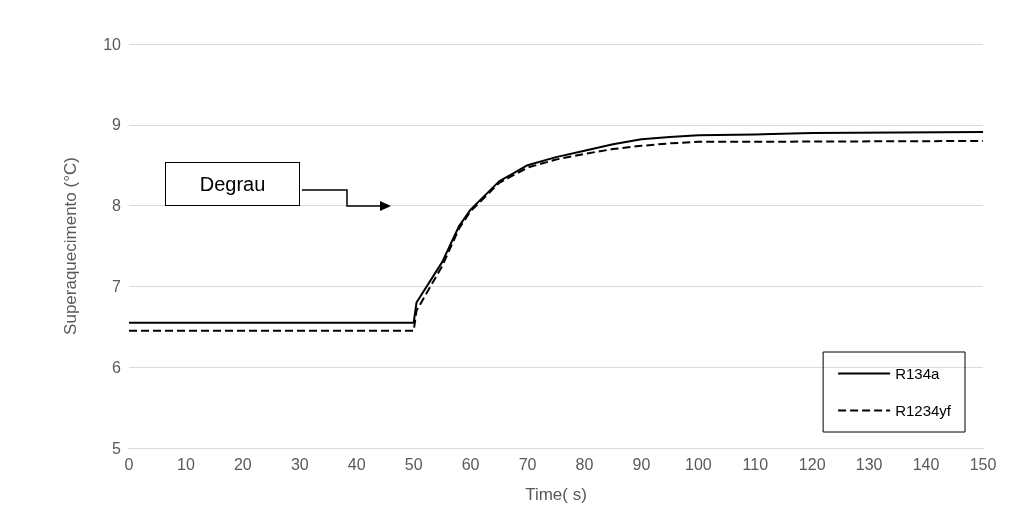  Describe the element at coordinates (413, 464) in the screenshot. I see `x-tick-label: 50` at that location.